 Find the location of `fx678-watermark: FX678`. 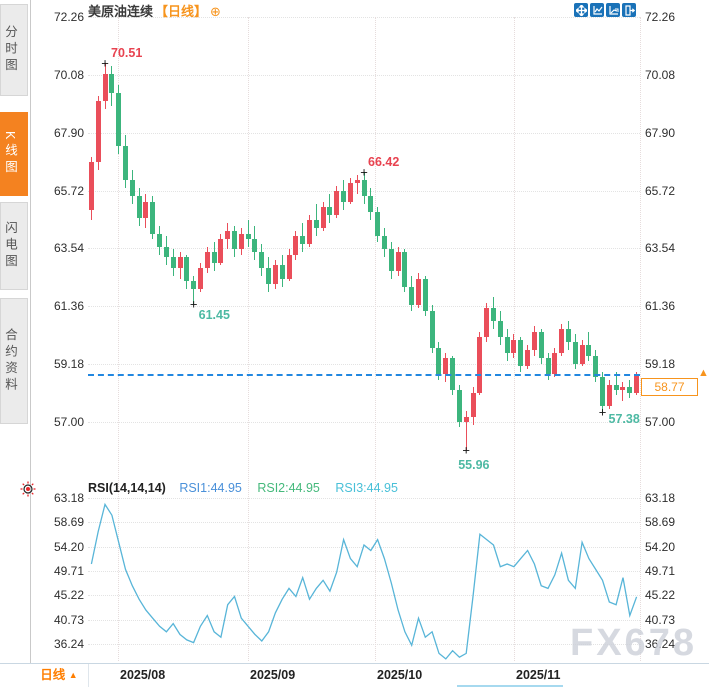

fx678-watermark: FX678 is located at coordinates (633, 643).